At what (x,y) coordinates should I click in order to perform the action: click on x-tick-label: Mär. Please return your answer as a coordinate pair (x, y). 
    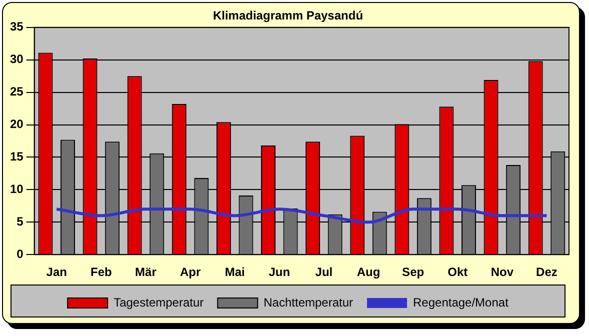
    Looking at the image, I should click on (146, 272).